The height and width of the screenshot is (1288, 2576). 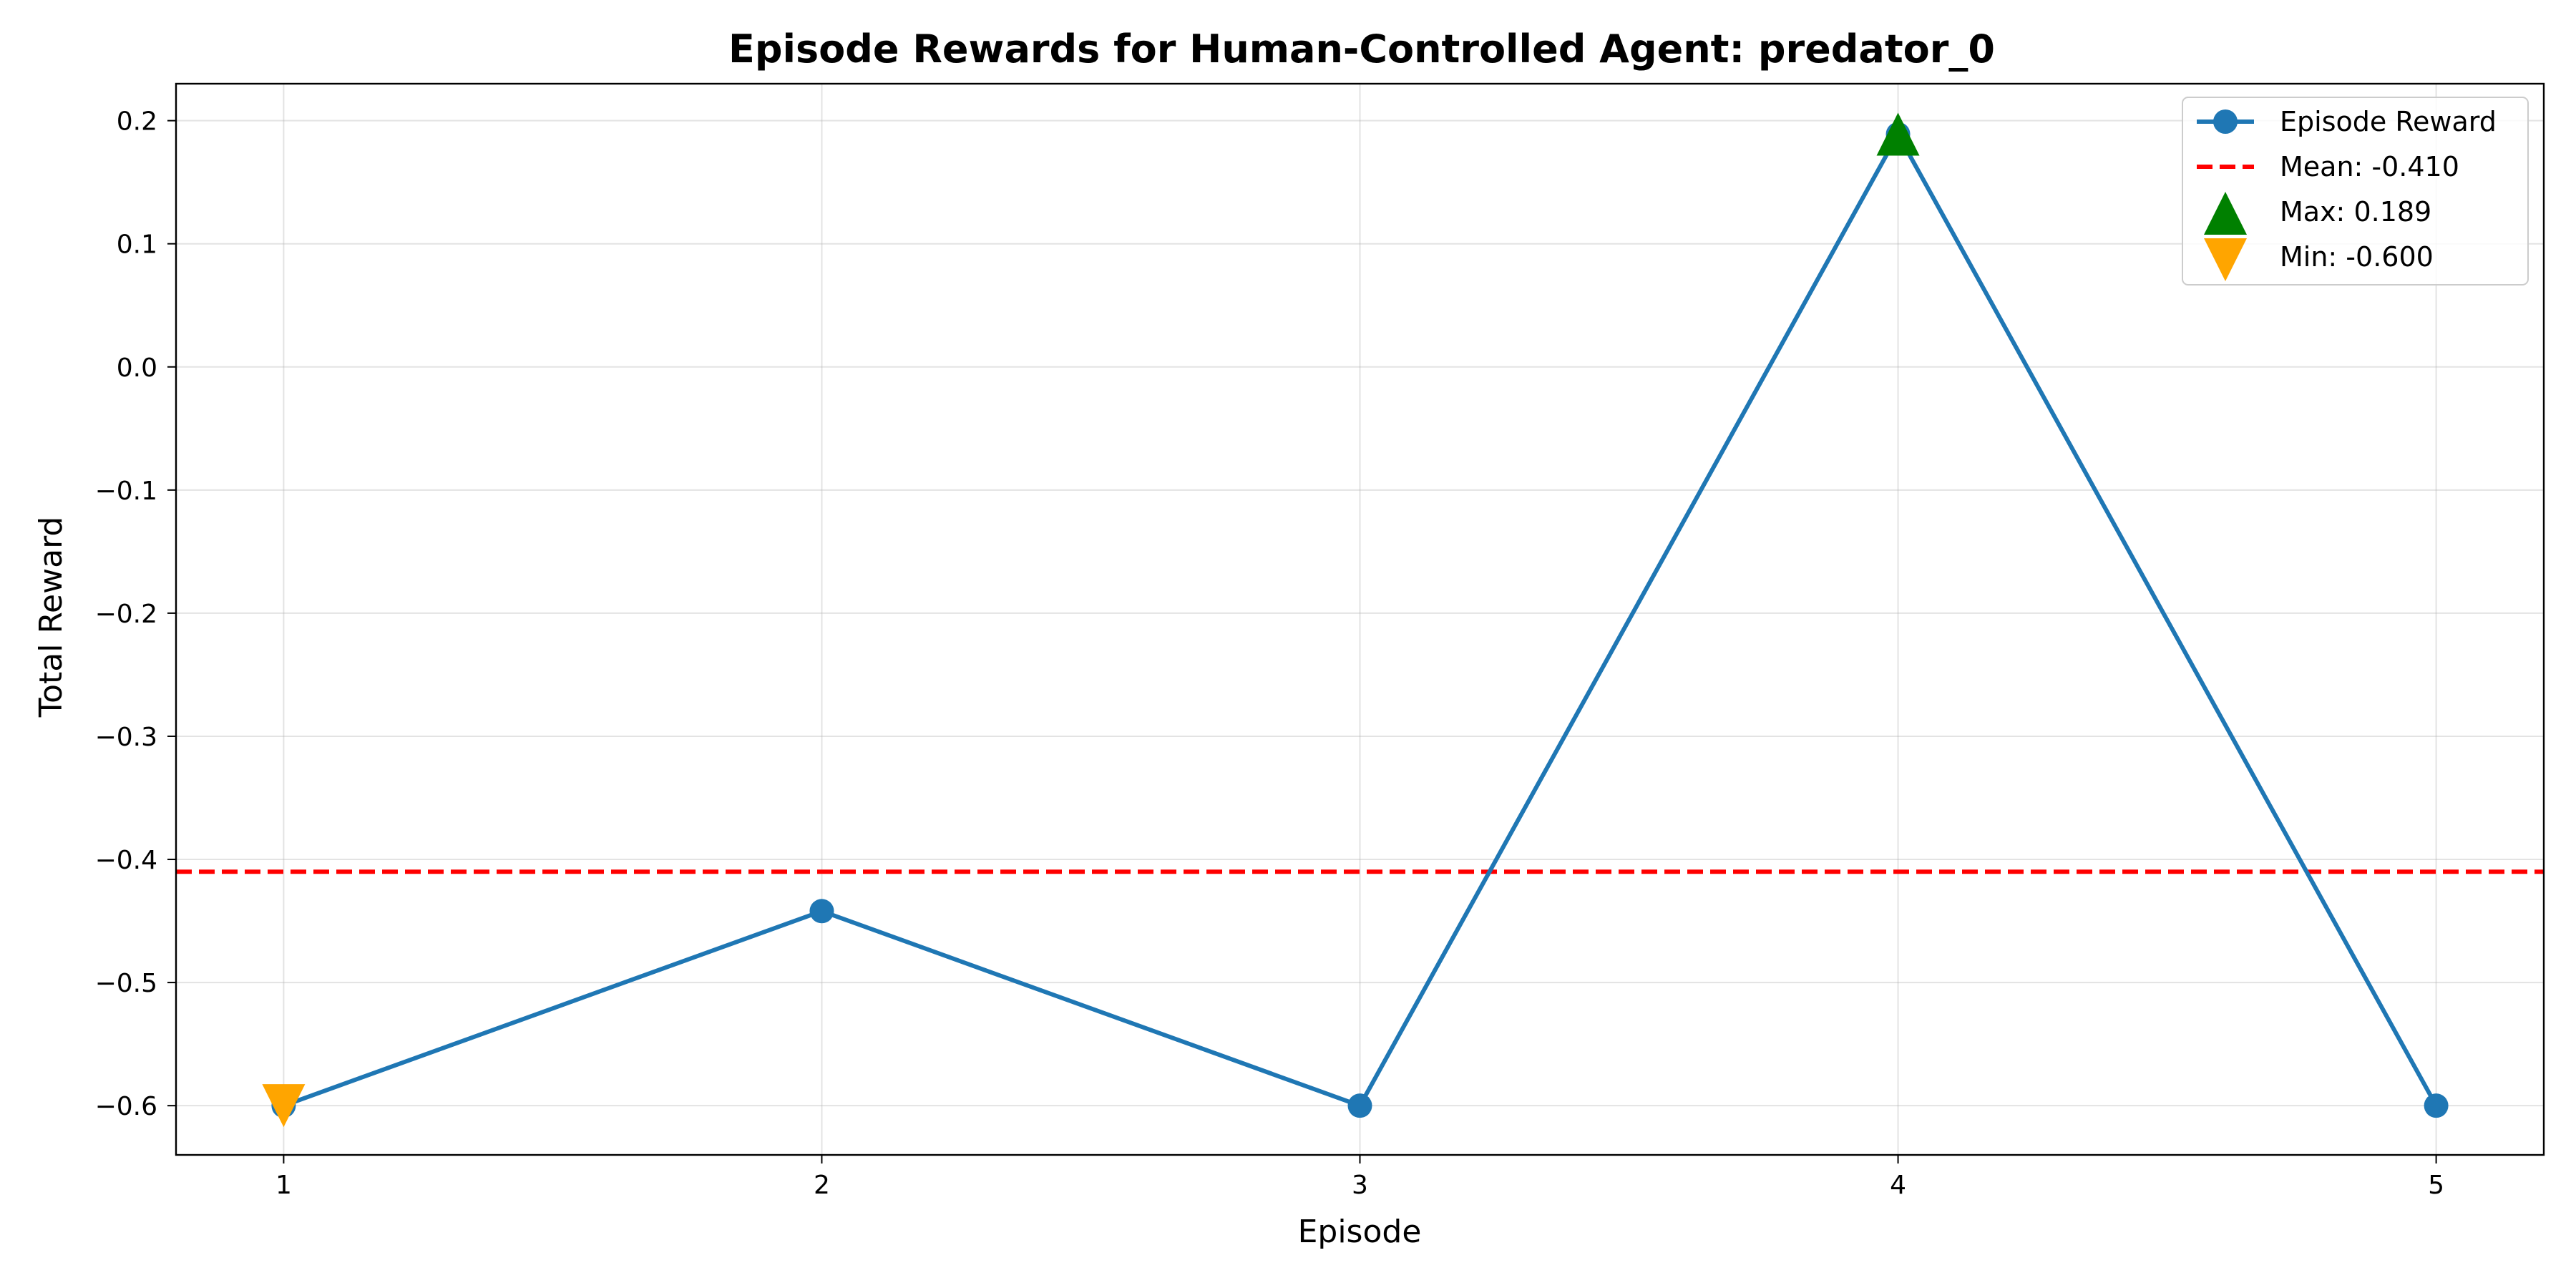 I want to click on legend-label-episode-reward: Episode Reward, so click(x=2388, y=122).